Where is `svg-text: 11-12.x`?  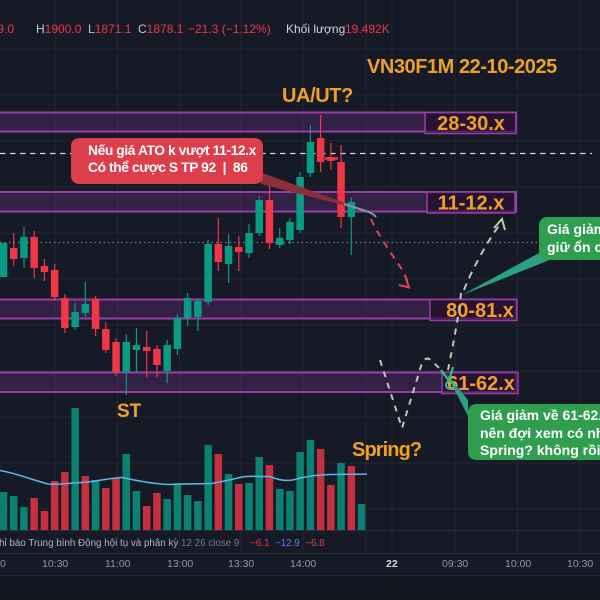
svg-text: 11-12.x is located at coordinates (471, 204).